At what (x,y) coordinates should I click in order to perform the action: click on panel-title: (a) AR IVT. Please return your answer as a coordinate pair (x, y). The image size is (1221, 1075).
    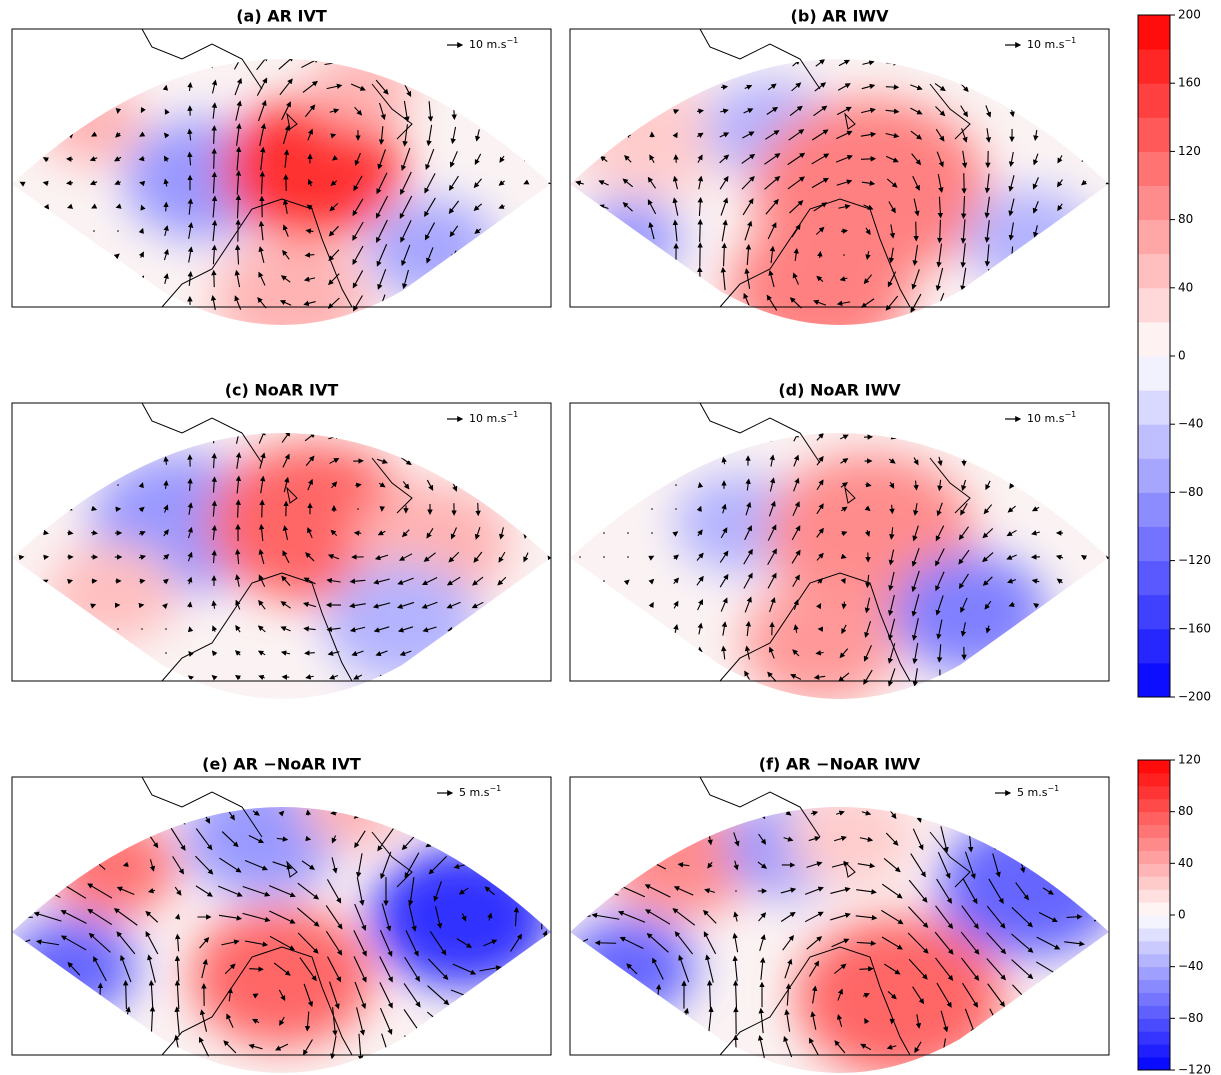
    Looking at the image, I should click on (281, 16).